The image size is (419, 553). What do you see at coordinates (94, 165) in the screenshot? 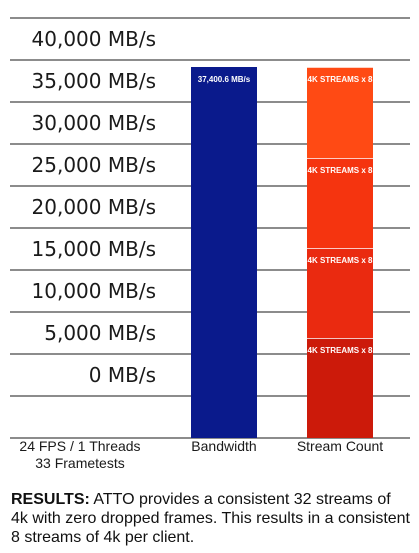
I see `y-tick-label: 25,000 MB/s` at bounding box center [94, 165].